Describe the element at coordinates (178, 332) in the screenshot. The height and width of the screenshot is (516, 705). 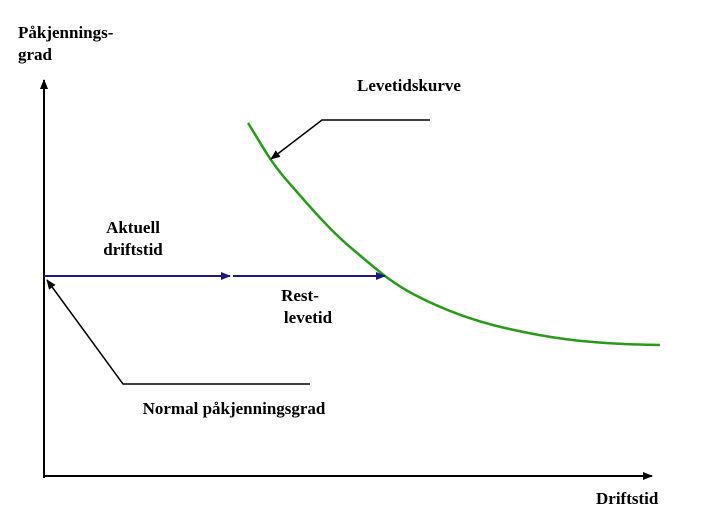
I see `normal-leader` at that location.